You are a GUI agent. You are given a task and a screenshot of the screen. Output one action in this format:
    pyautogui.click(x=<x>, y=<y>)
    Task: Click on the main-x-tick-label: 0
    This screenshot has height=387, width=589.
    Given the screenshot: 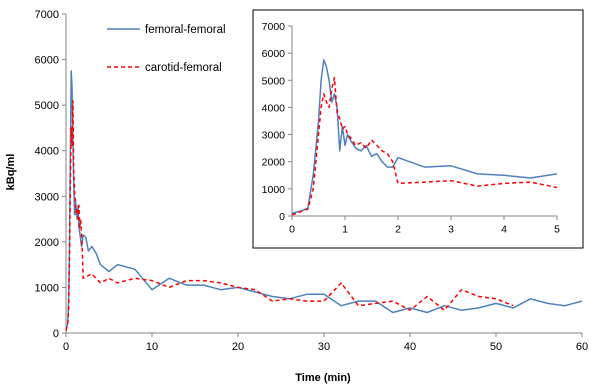 What is the action you would take?
    pyautogui.click(x=66, y=347)
    